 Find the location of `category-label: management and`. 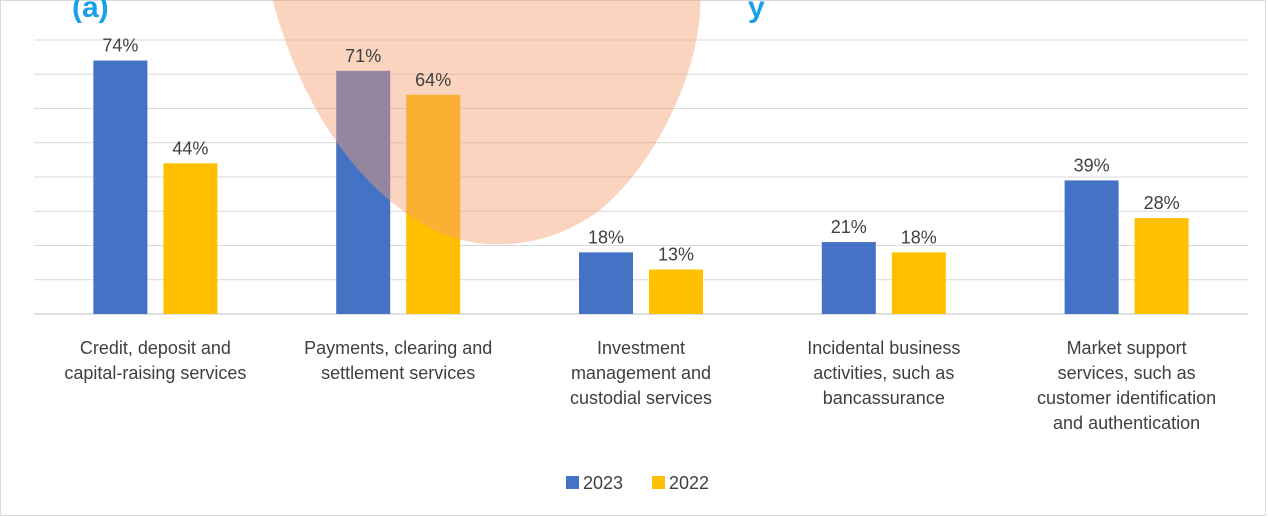

category-label: management and is located at coordinates (641, 373).